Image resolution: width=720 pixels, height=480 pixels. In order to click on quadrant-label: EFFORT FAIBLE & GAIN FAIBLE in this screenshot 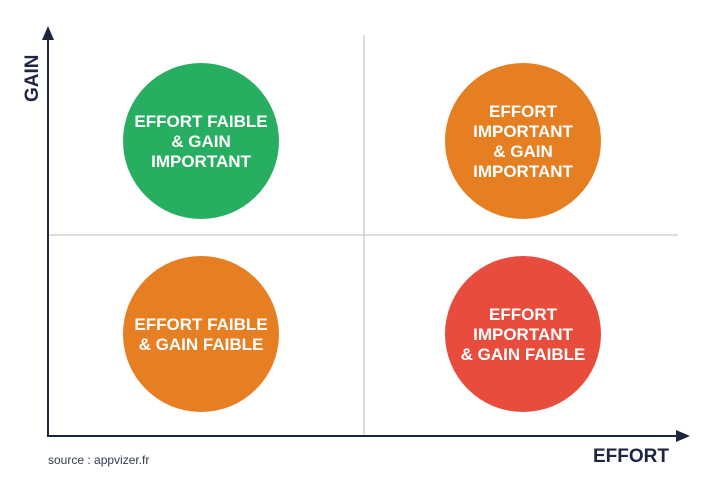, I will do `click(200, 334)`.